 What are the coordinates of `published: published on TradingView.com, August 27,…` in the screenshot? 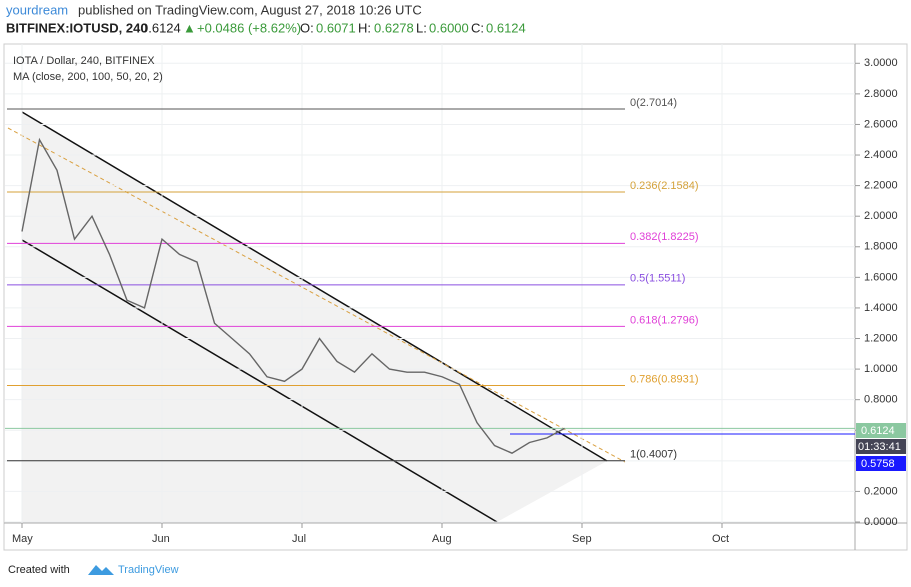 It's located at (250, 9).